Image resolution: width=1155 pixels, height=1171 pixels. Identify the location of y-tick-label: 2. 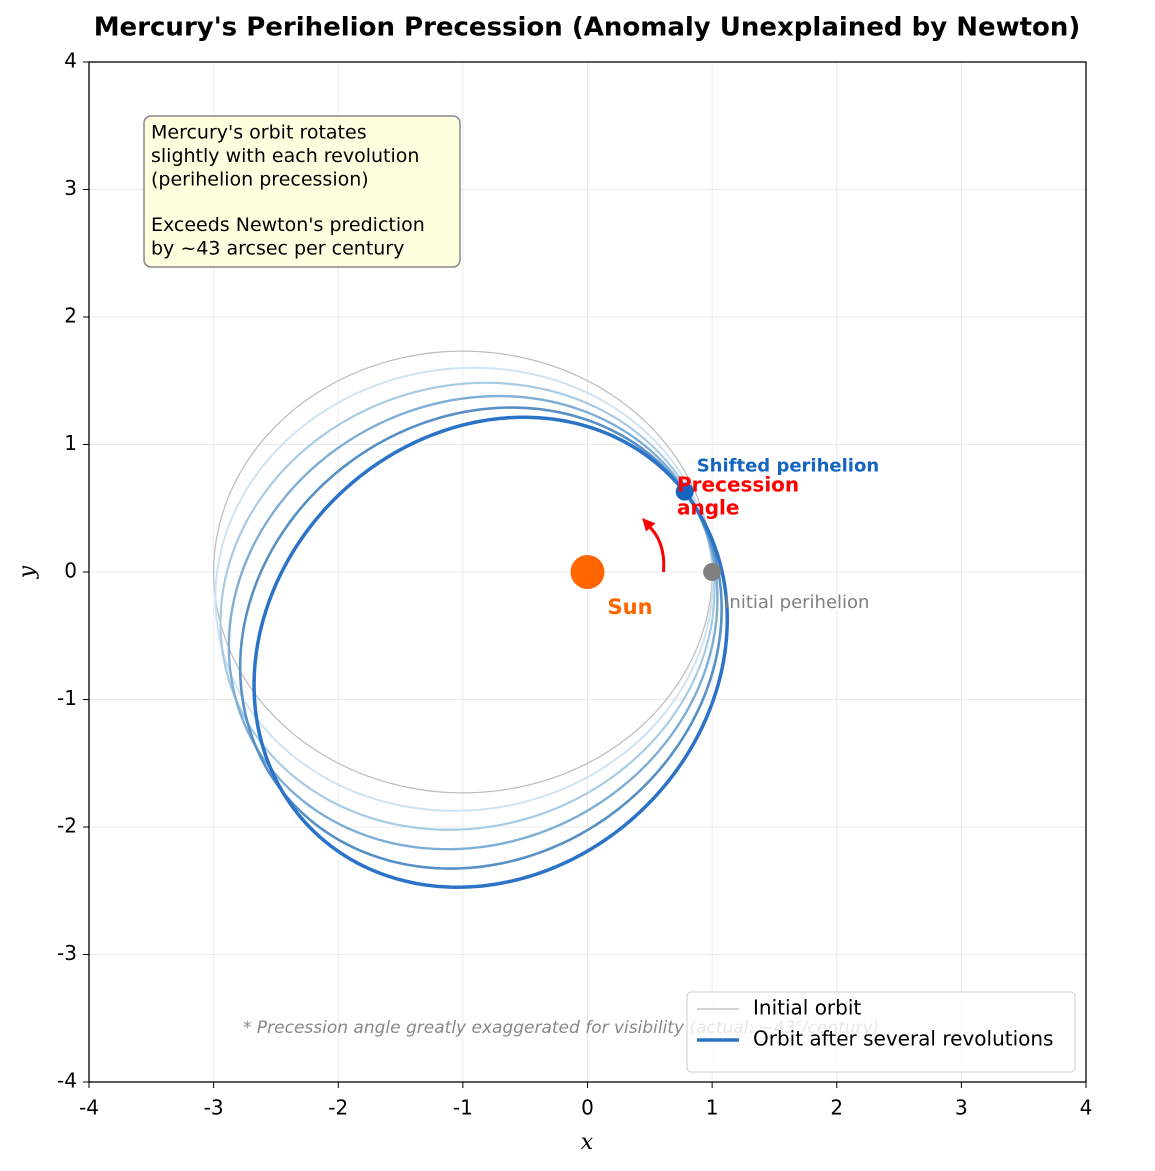
(70, 316).